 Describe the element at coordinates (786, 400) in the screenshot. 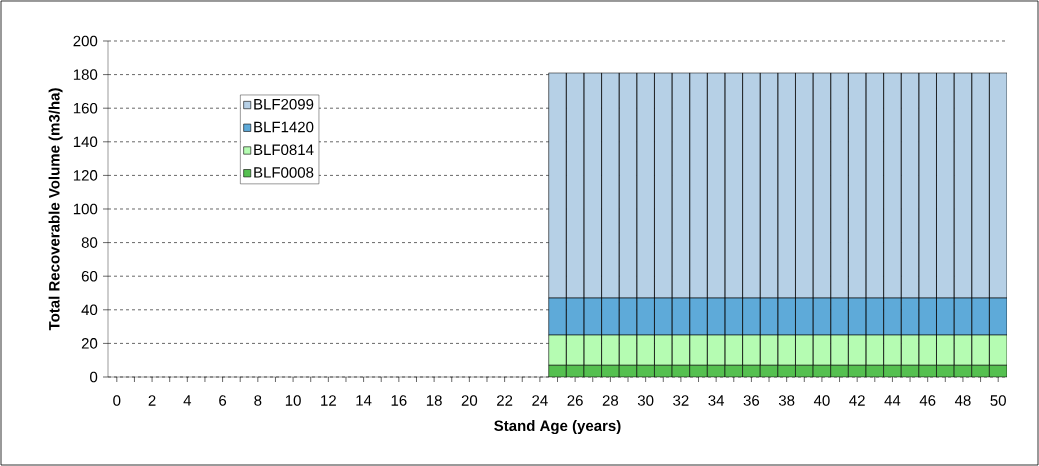

I see `x-tick-label: 38` at that location.